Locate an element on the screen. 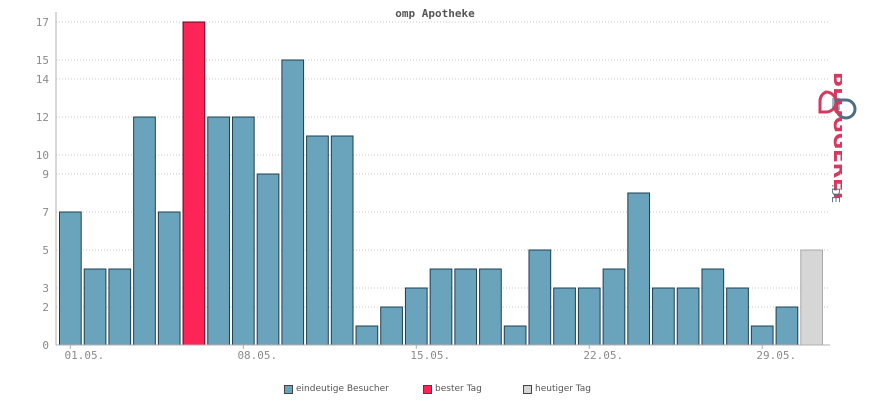 This screenshot has height=400, width=870. bar-31.05. is located at coordinates (812, 297).